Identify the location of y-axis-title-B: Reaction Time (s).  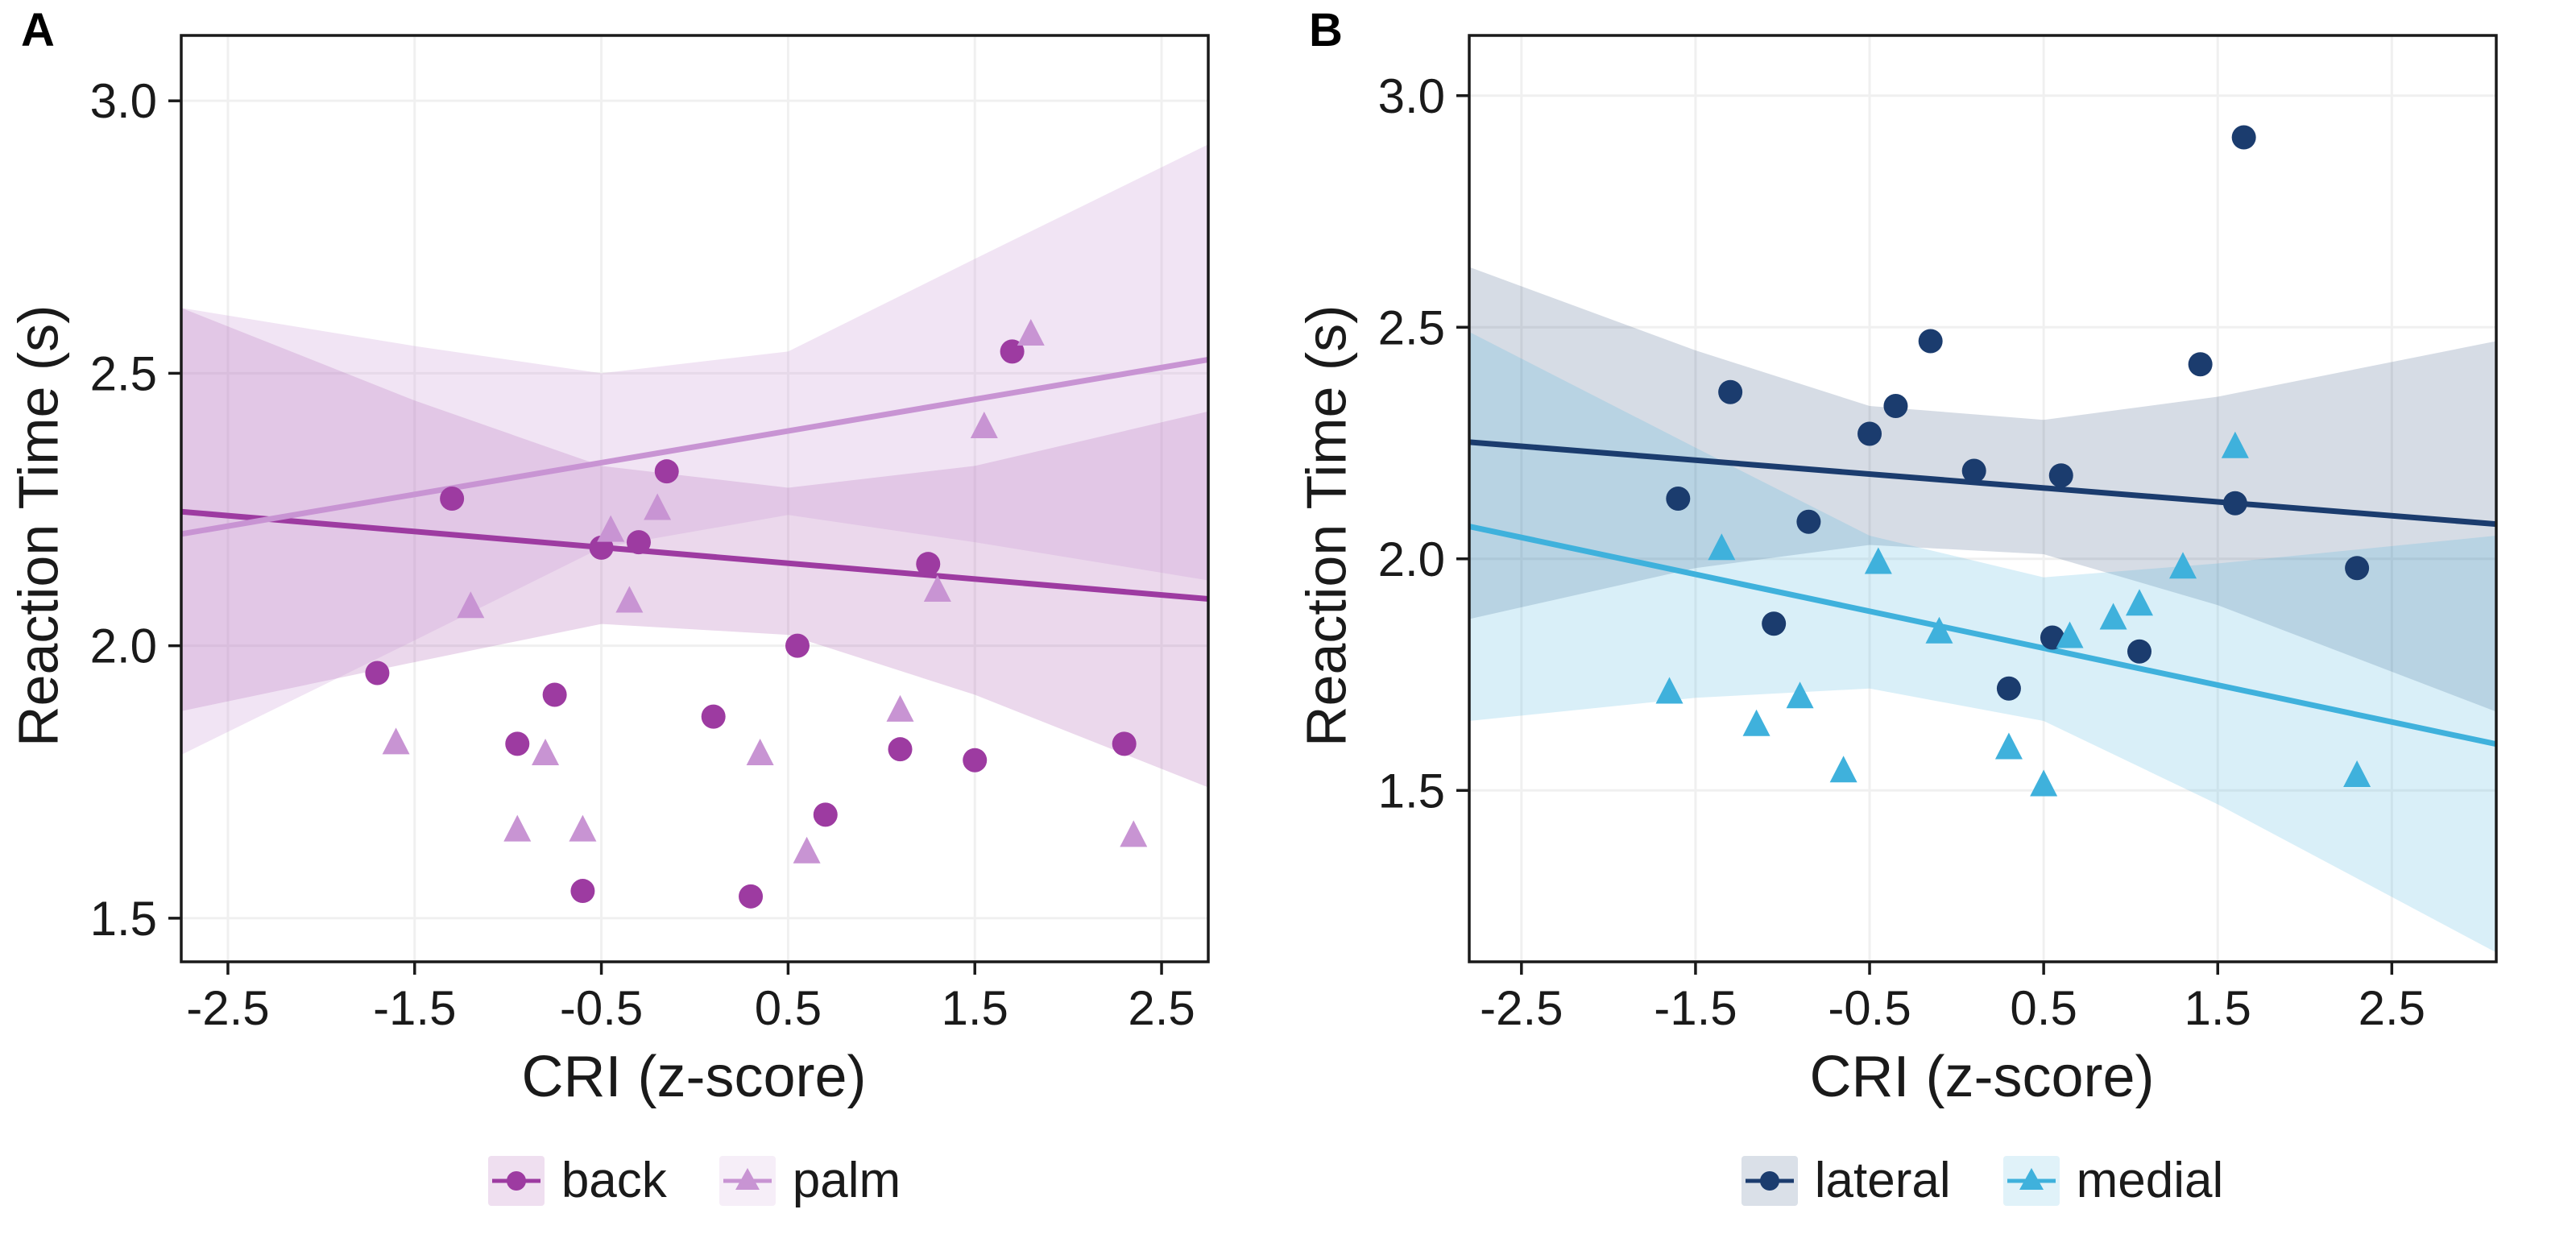
(1326, 526).